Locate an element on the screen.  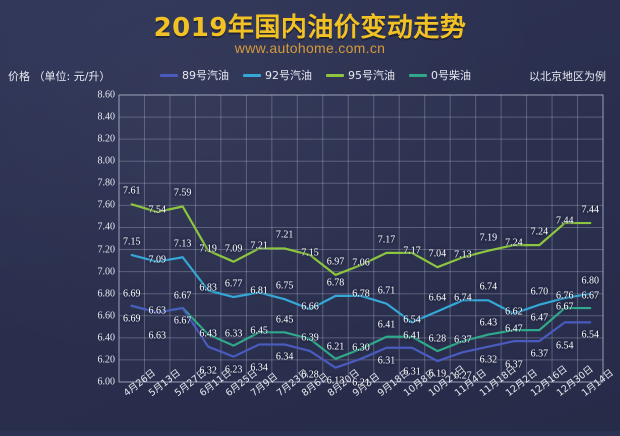
data-label: 7.59 is located at coordinates (182, 193).